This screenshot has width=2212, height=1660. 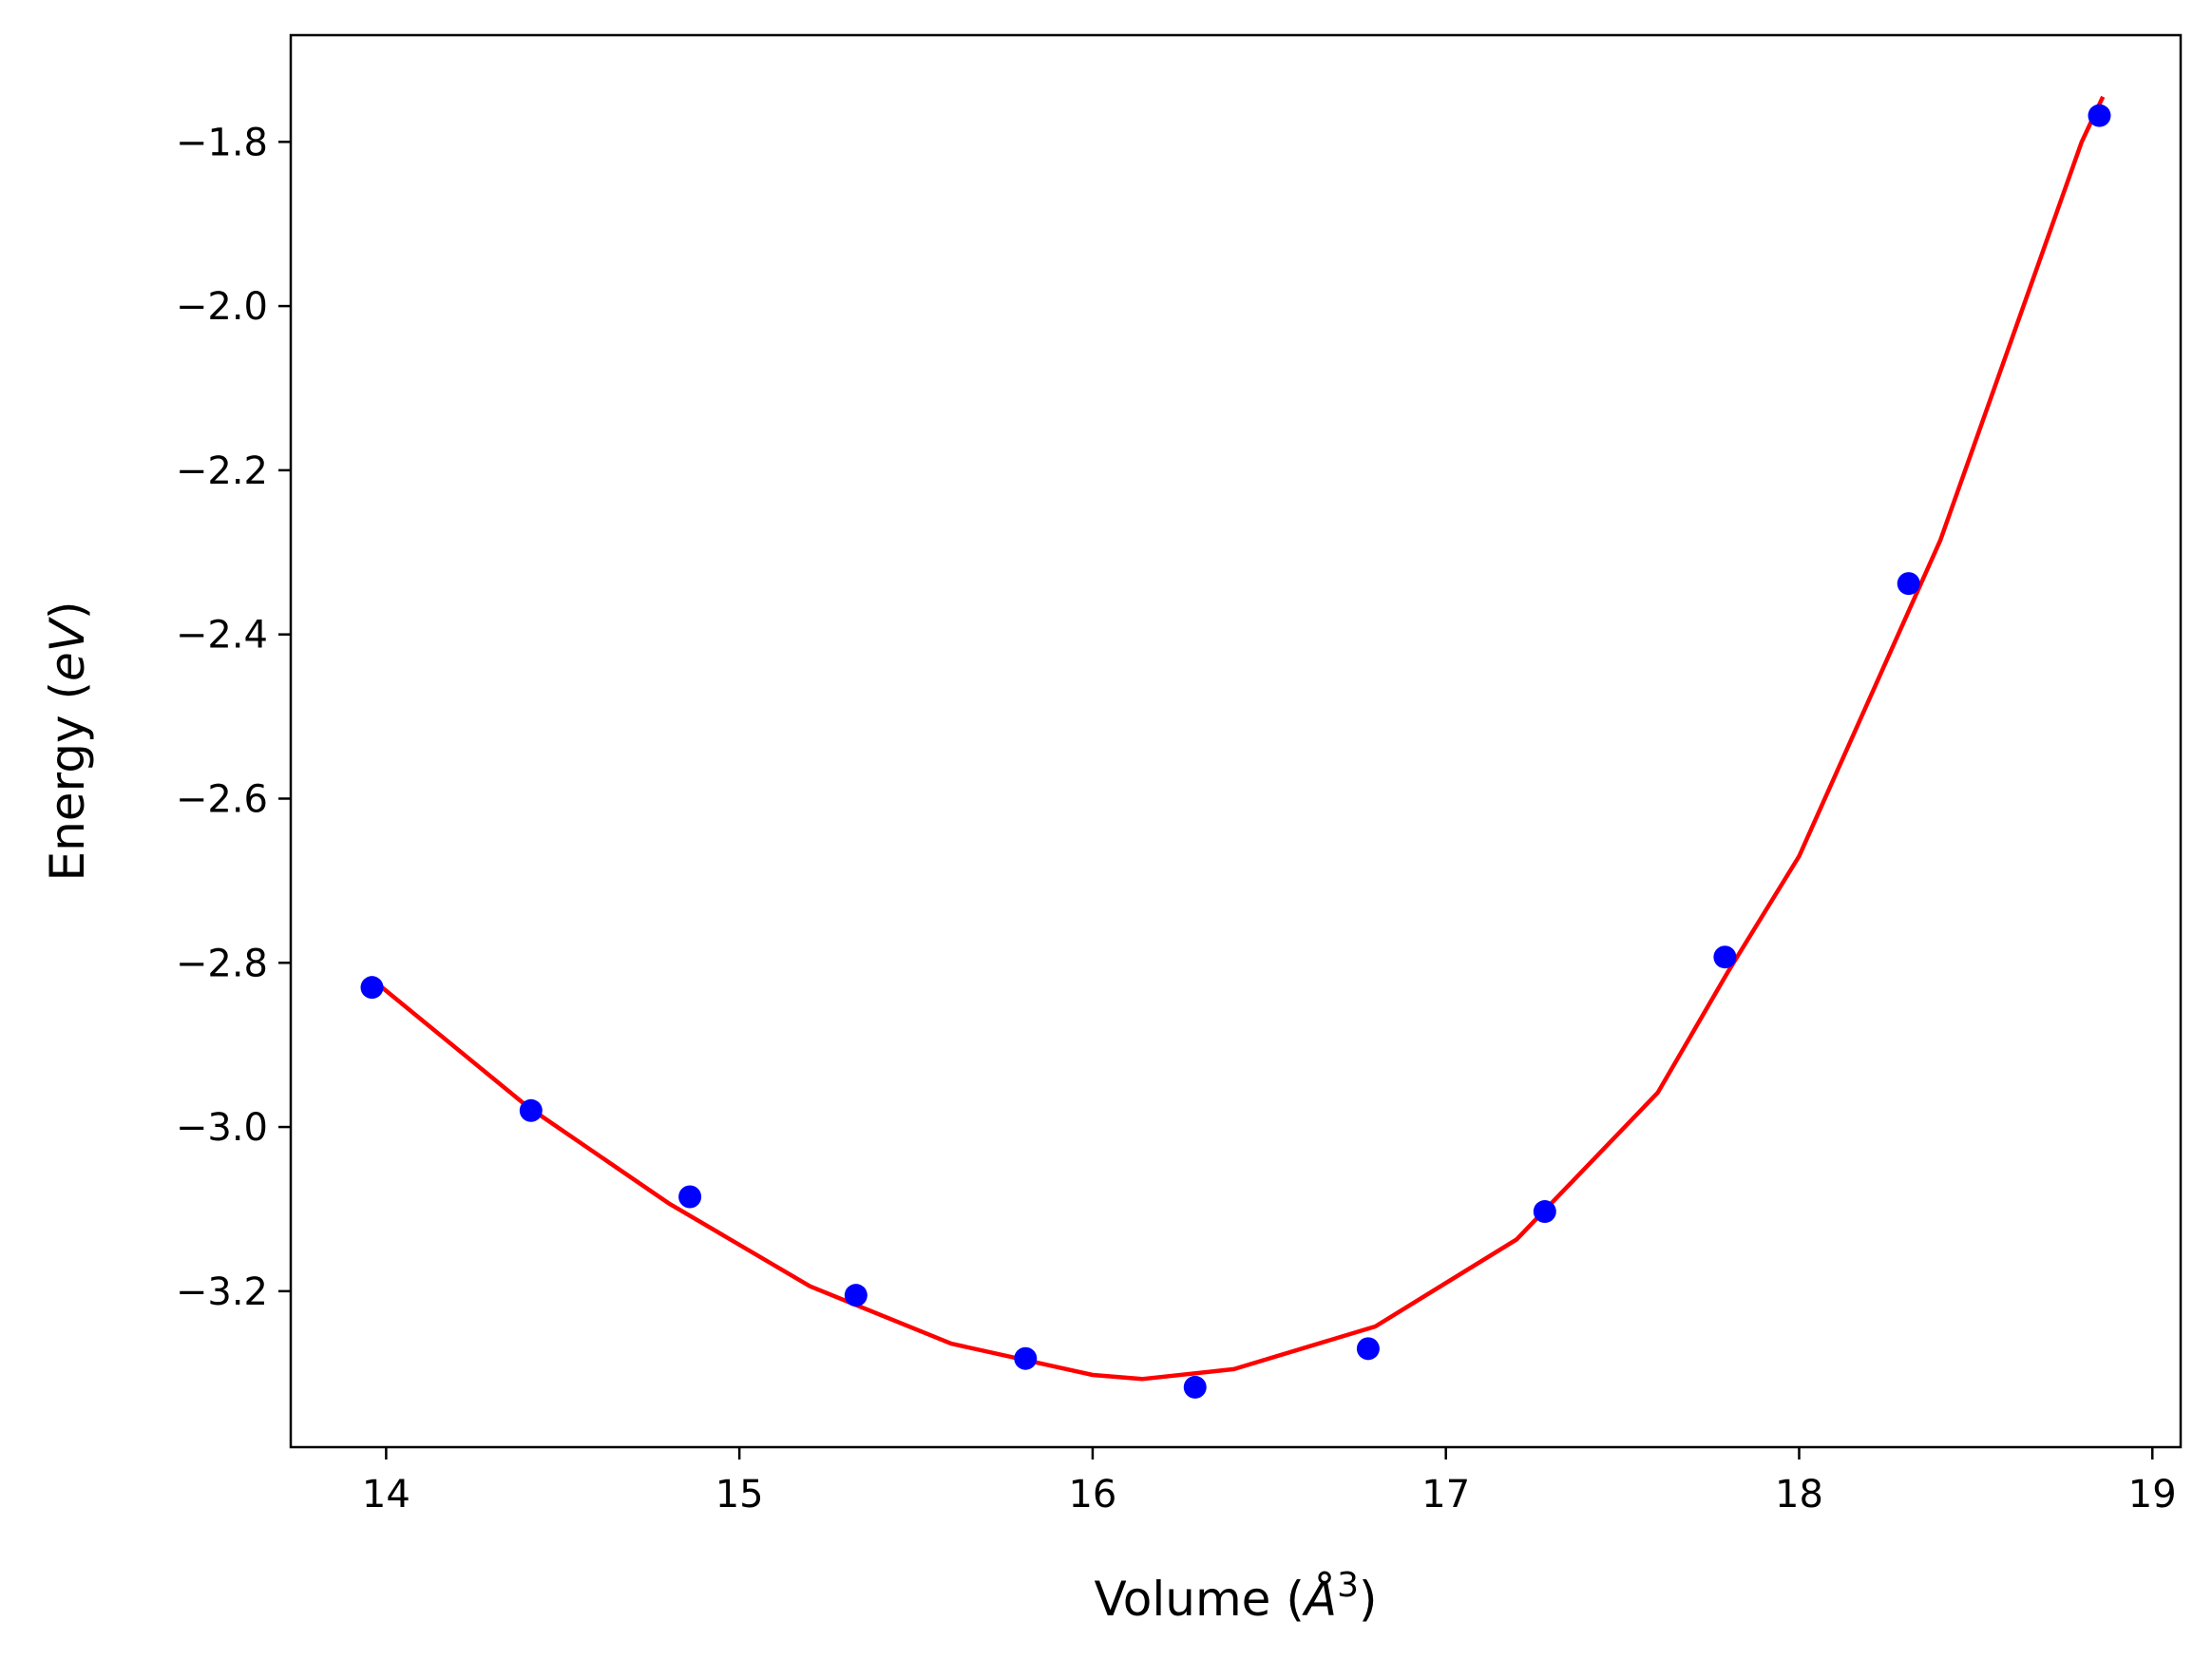 I want to click on x-tick-label: 15, so click(x=739, y=1495).